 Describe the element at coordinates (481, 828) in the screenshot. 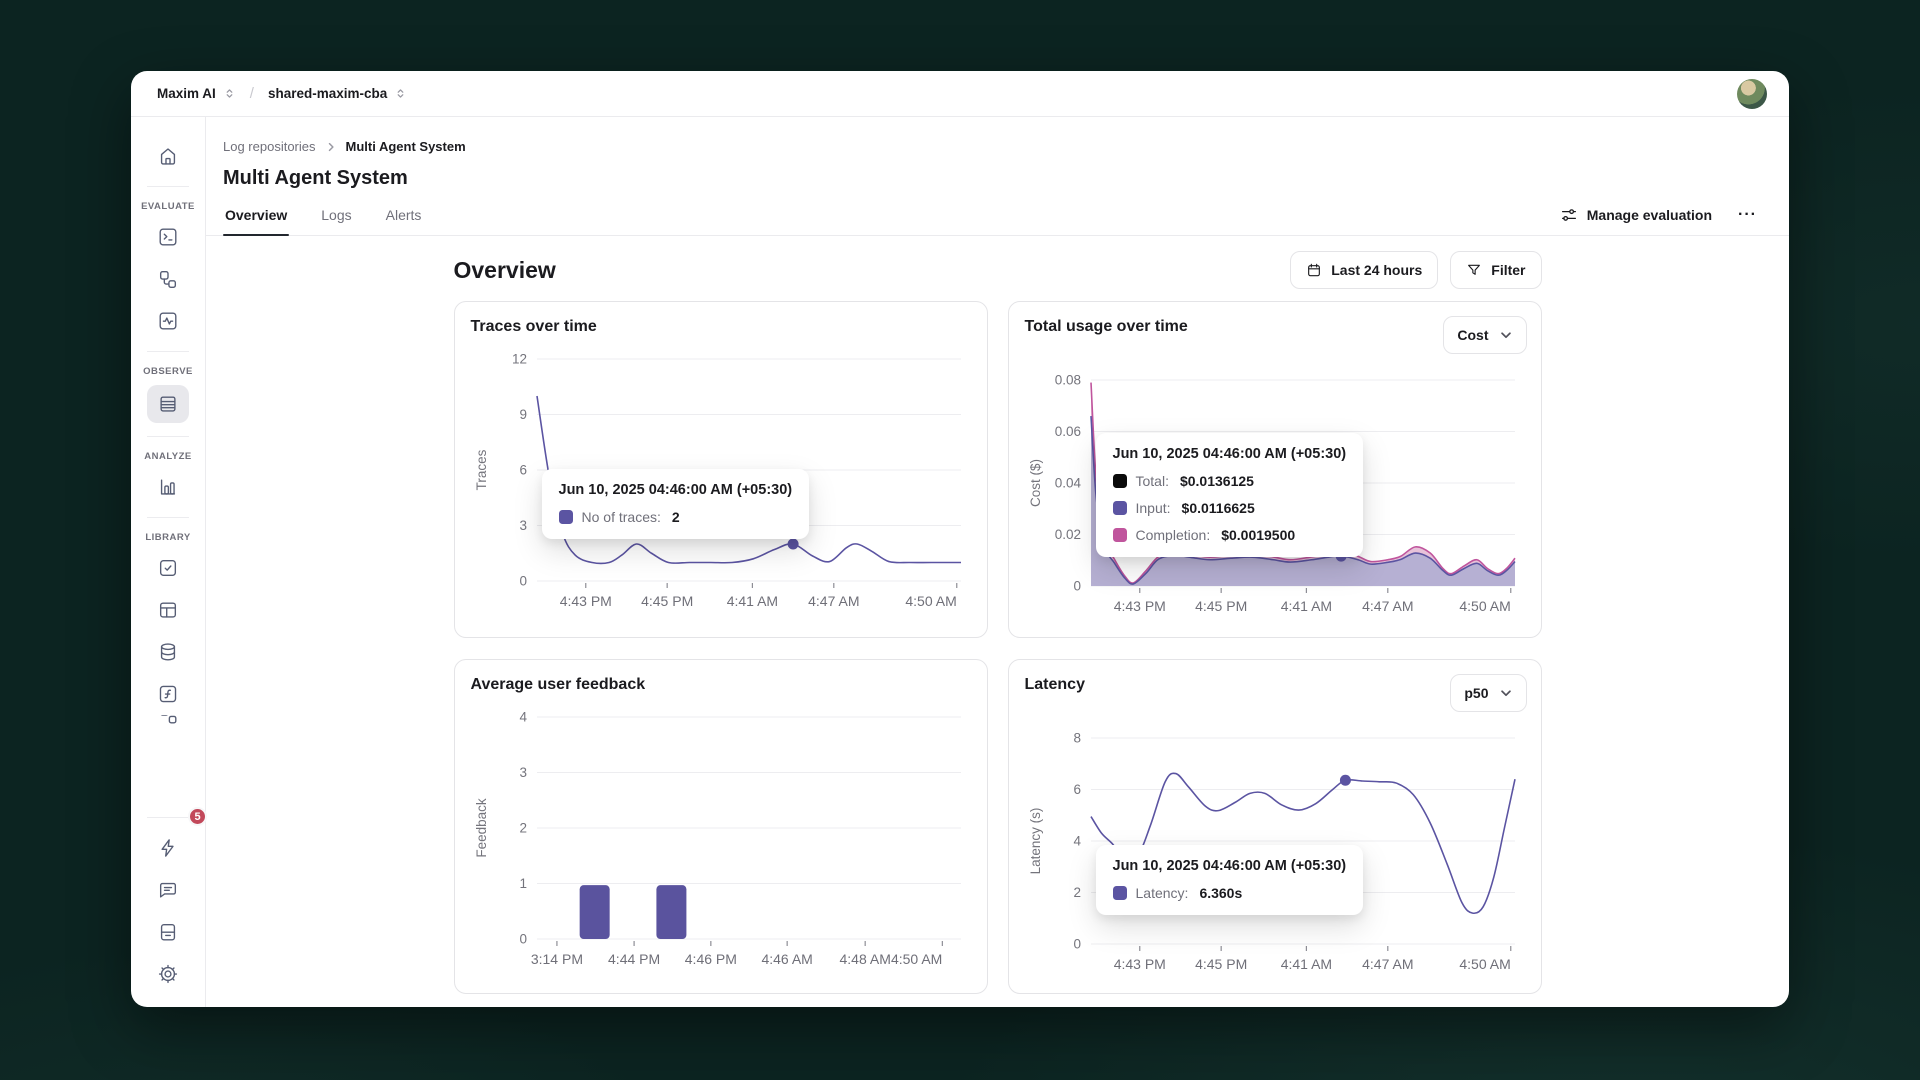

I see `svg-text: Feedback` at that location.